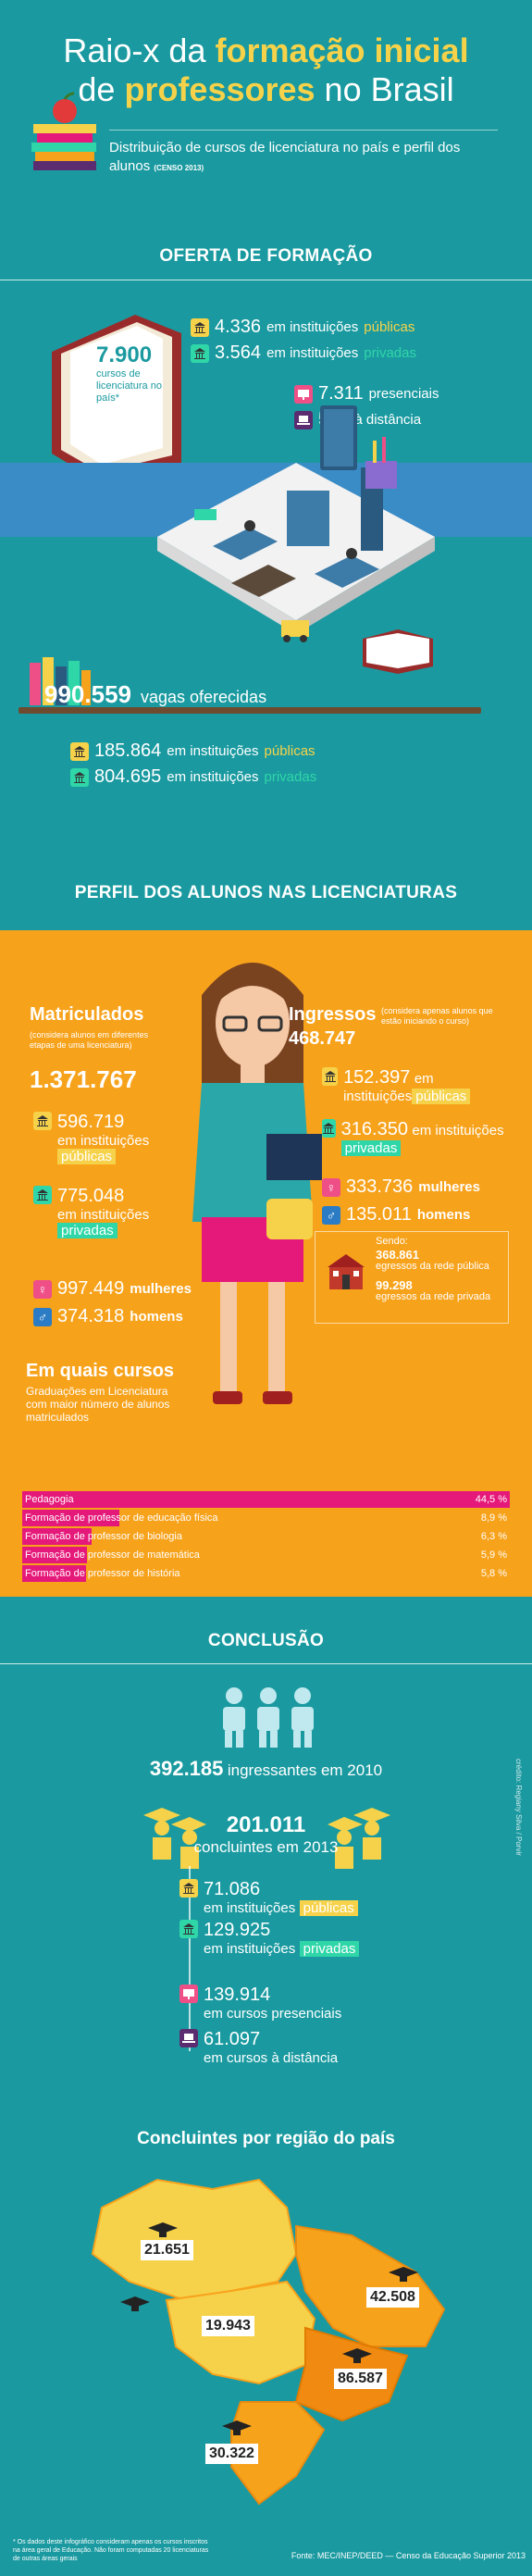 This screenshot has width=532, height=2576. Describe the element at coordinates (87, 1014) in the screenshot. I see `matriculados-title: Matriculados` at that location.